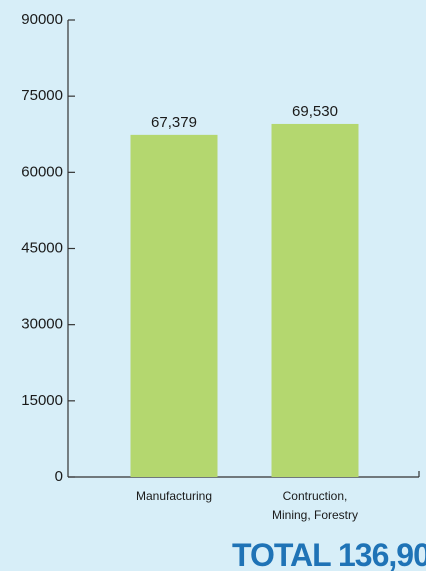 The height and width of the screenshot is (571, 426). I want to click on category-label: Contruction,, so click(315, 496).